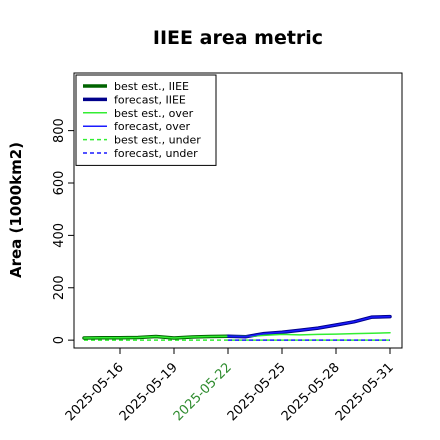 Image resolution: width=440 pixels, height=440 pixels. I want to click on legend-label: forecast, over, so click(152, 126).